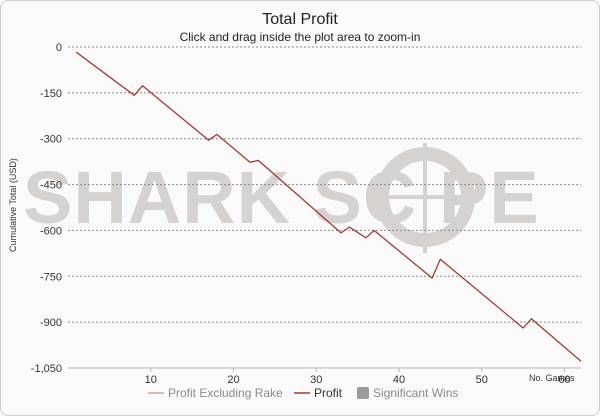 This screenshot has width=600, height=416. I want to click on x-axis-title: No. Games, so click(552, 378).